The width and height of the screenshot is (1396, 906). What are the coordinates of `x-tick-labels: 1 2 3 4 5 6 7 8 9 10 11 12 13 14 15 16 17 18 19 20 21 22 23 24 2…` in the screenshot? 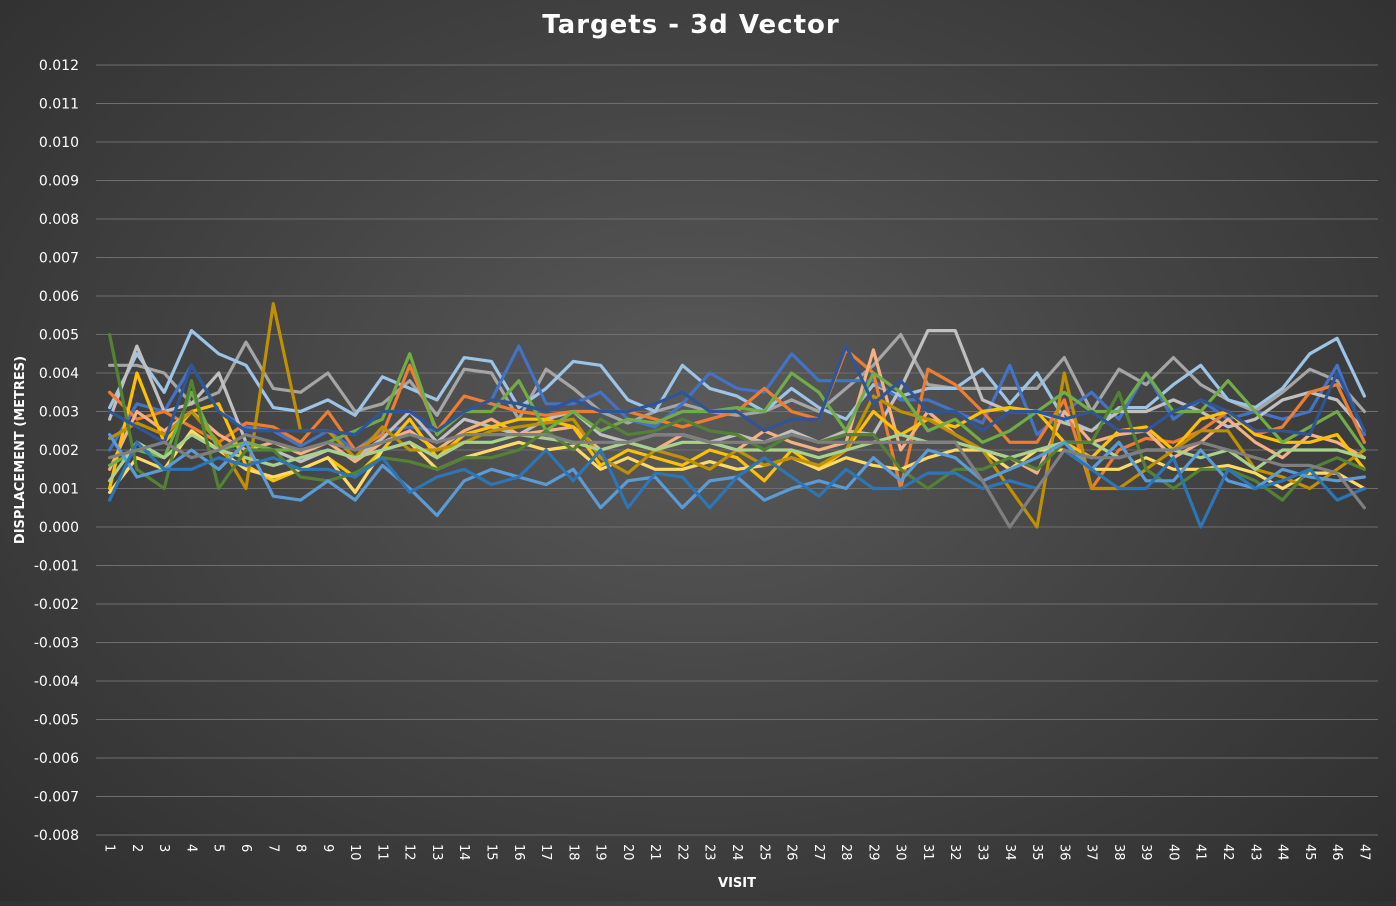 It's located at (737, 852).